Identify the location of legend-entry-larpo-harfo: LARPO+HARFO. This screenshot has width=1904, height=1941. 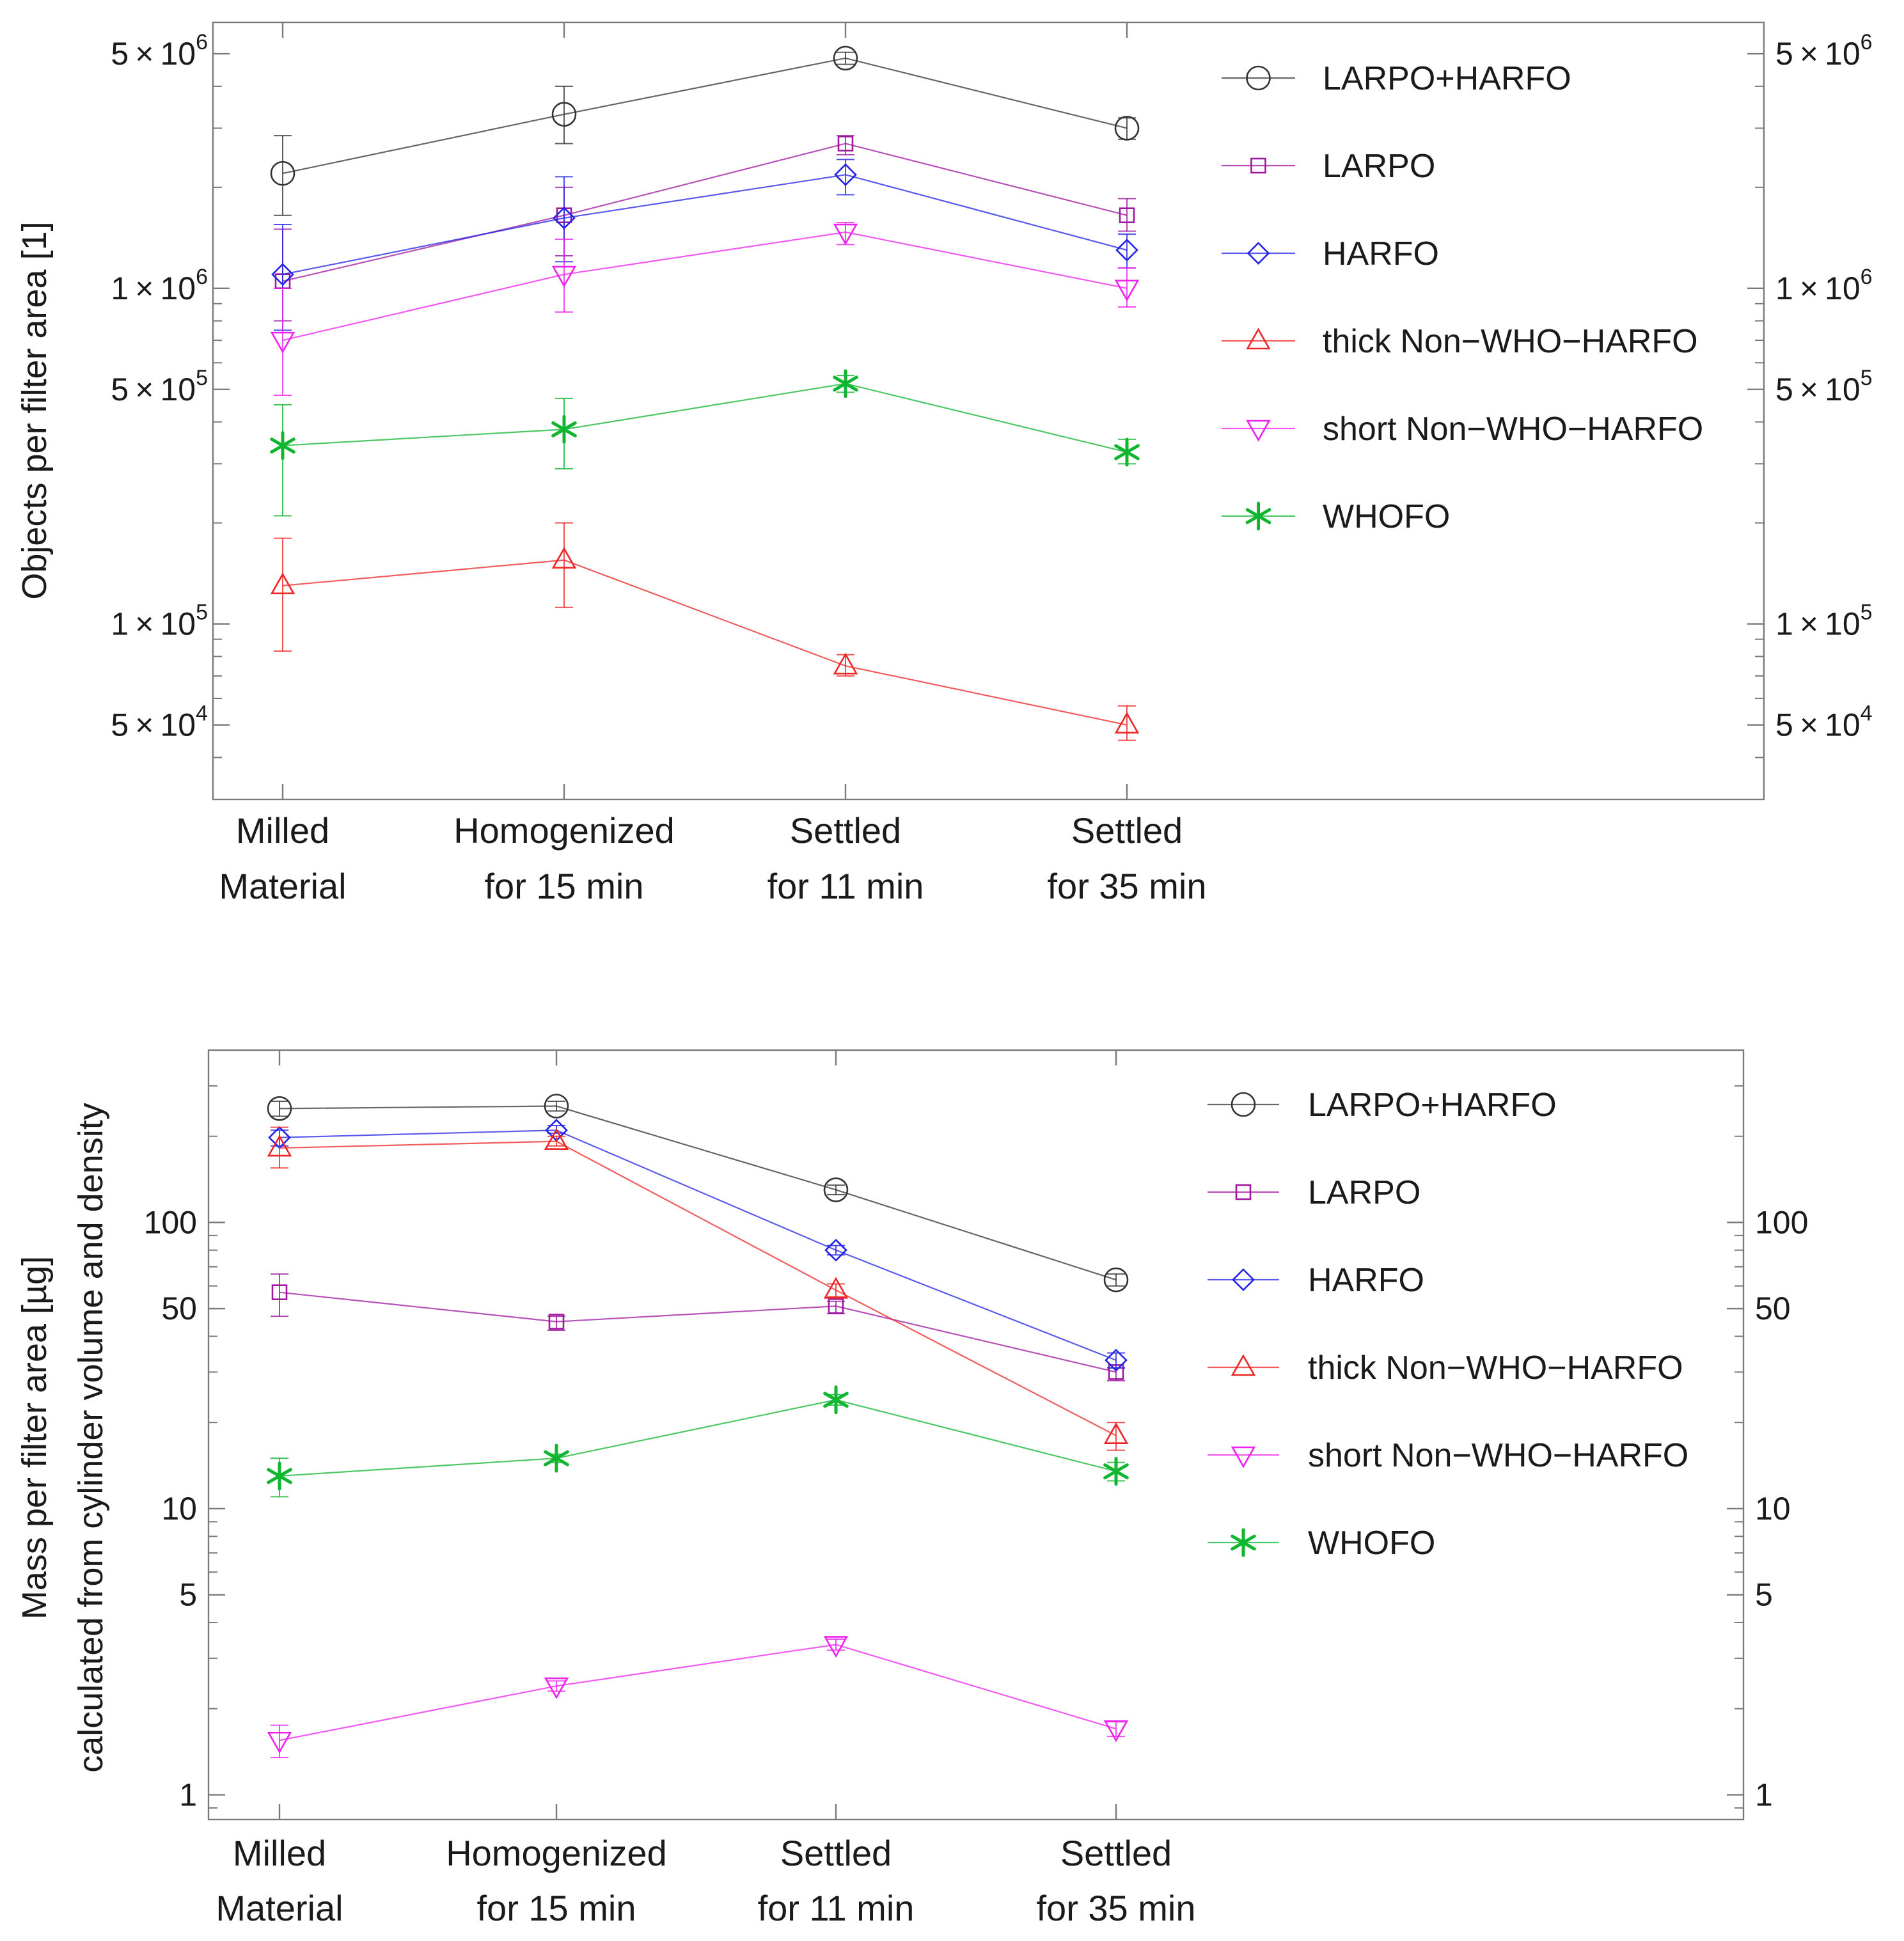
(1396, 78).